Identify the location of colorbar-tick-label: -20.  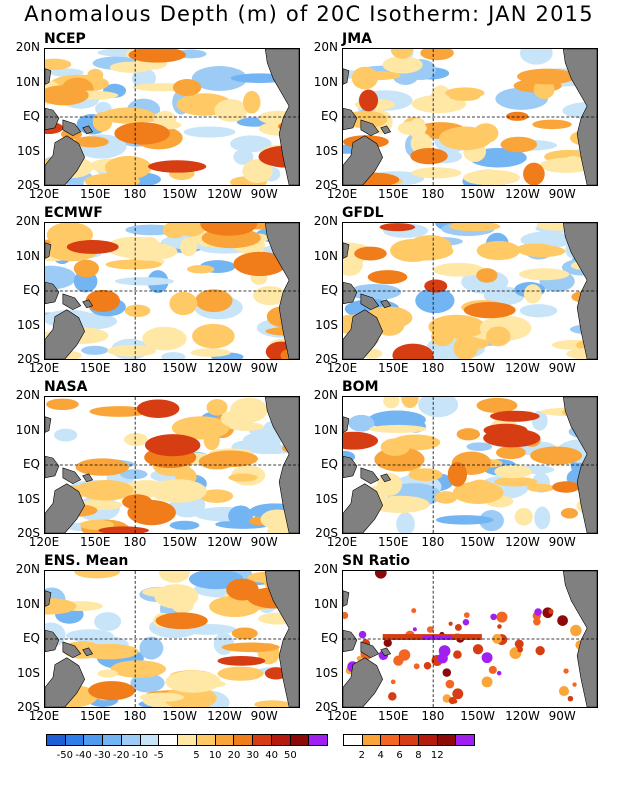
(121, 755).